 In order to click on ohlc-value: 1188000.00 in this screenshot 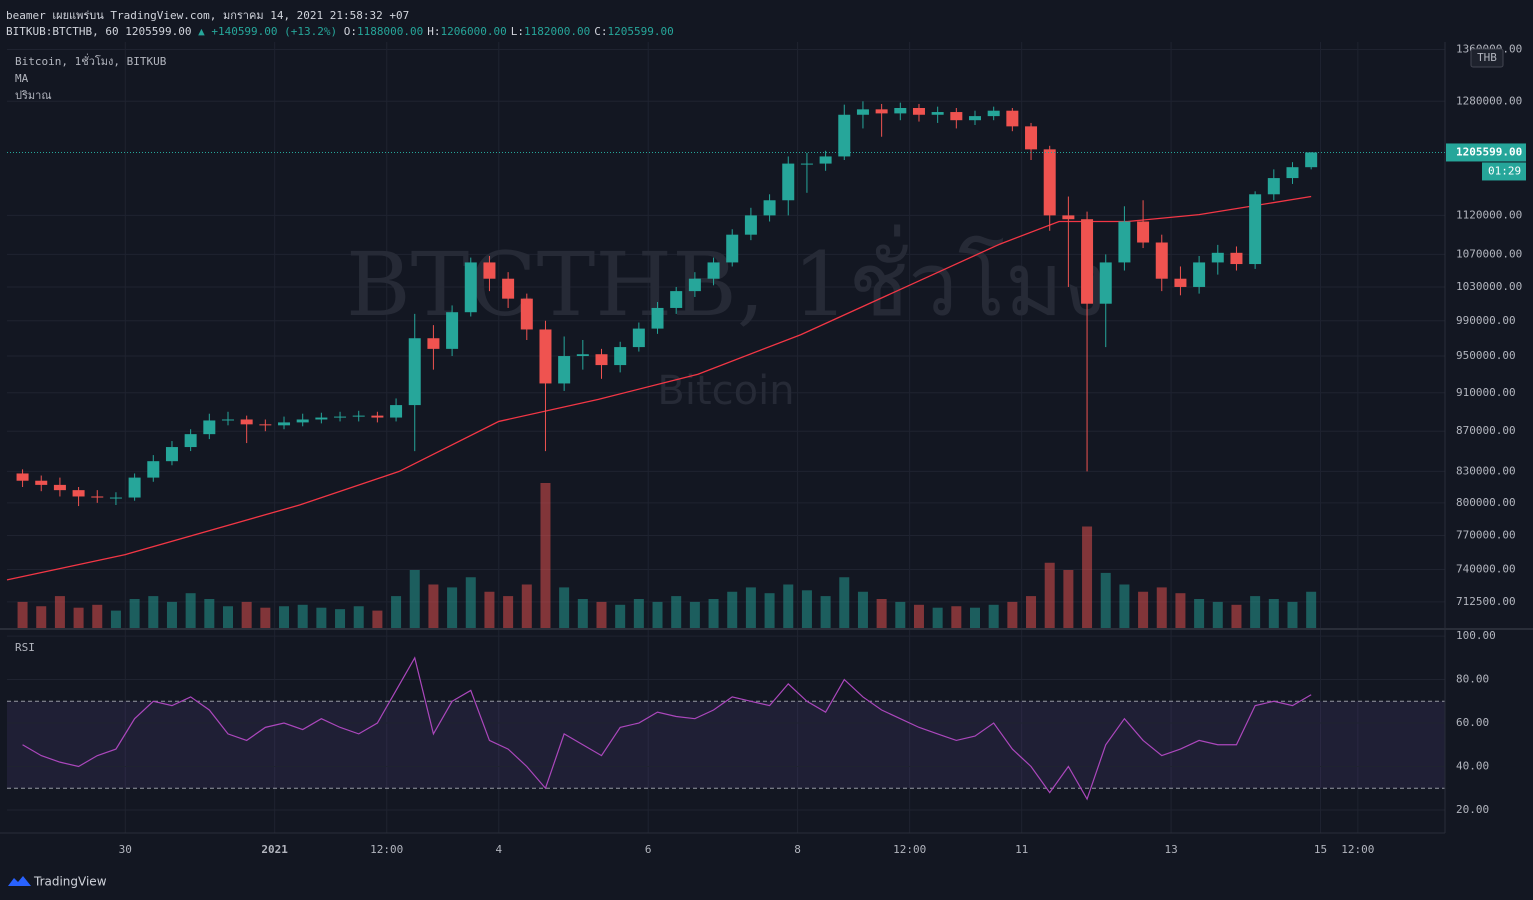, I will do `click(390, 31)`.